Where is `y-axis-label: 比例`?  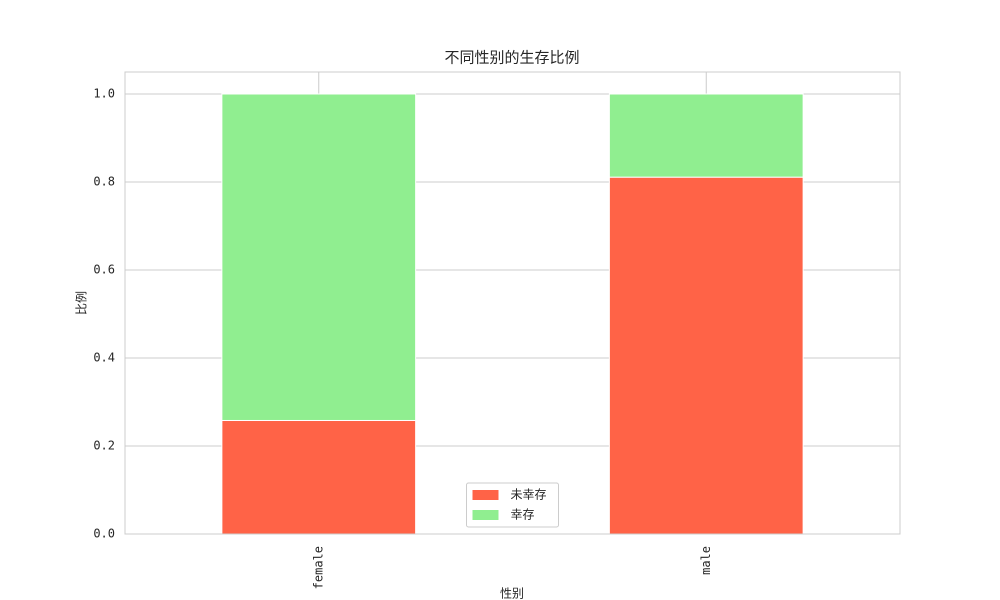 y-axis-label: 比例 is located at coordinates (82, 303).